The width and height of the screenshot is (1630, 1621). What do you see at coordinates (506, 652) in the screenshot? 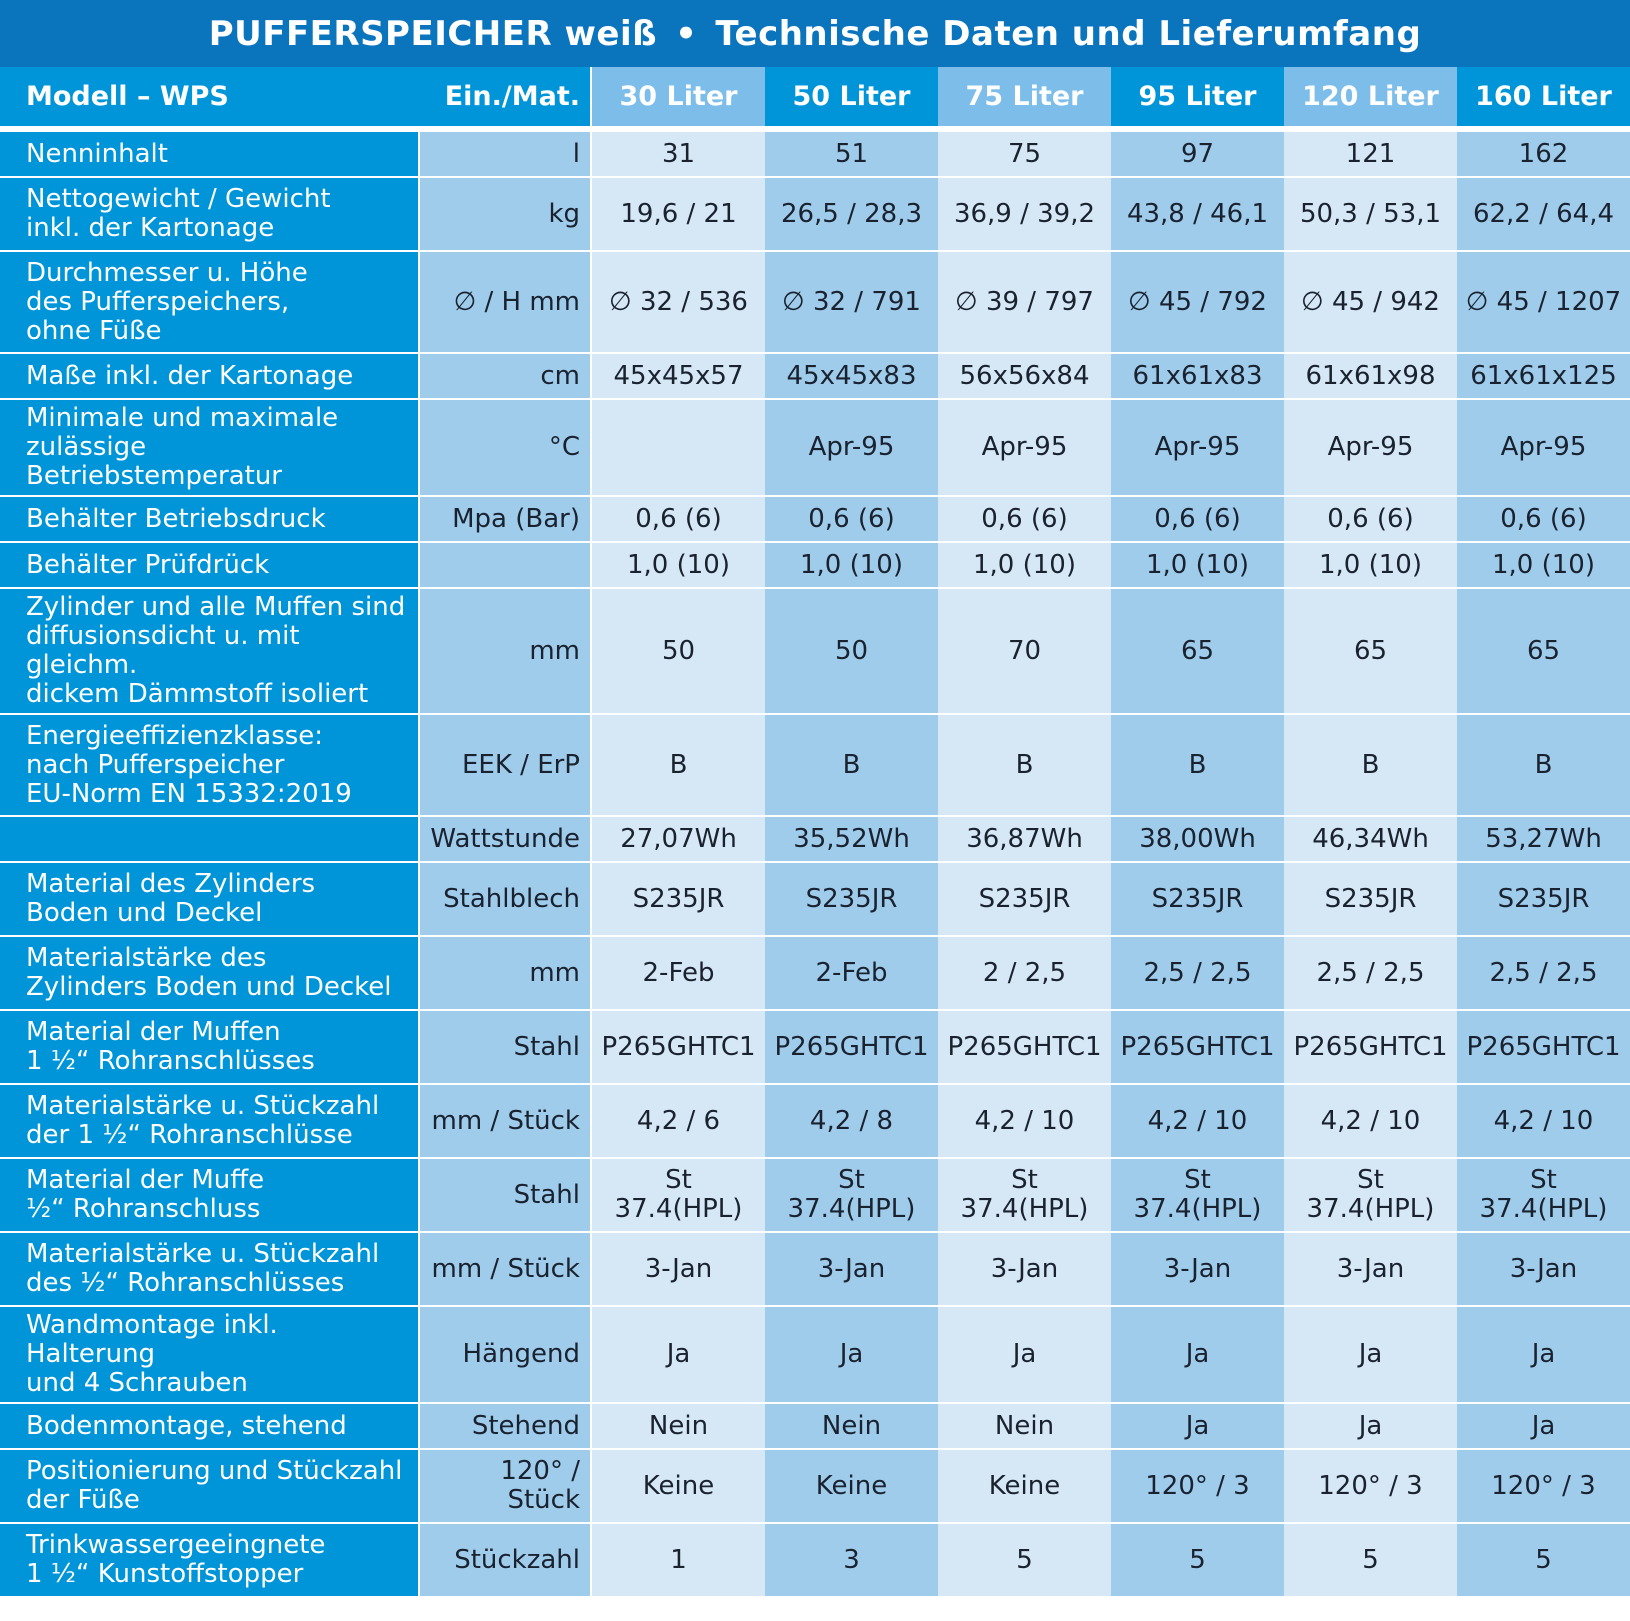
I see `row-unit: mm` at bounding box center [506, 652].